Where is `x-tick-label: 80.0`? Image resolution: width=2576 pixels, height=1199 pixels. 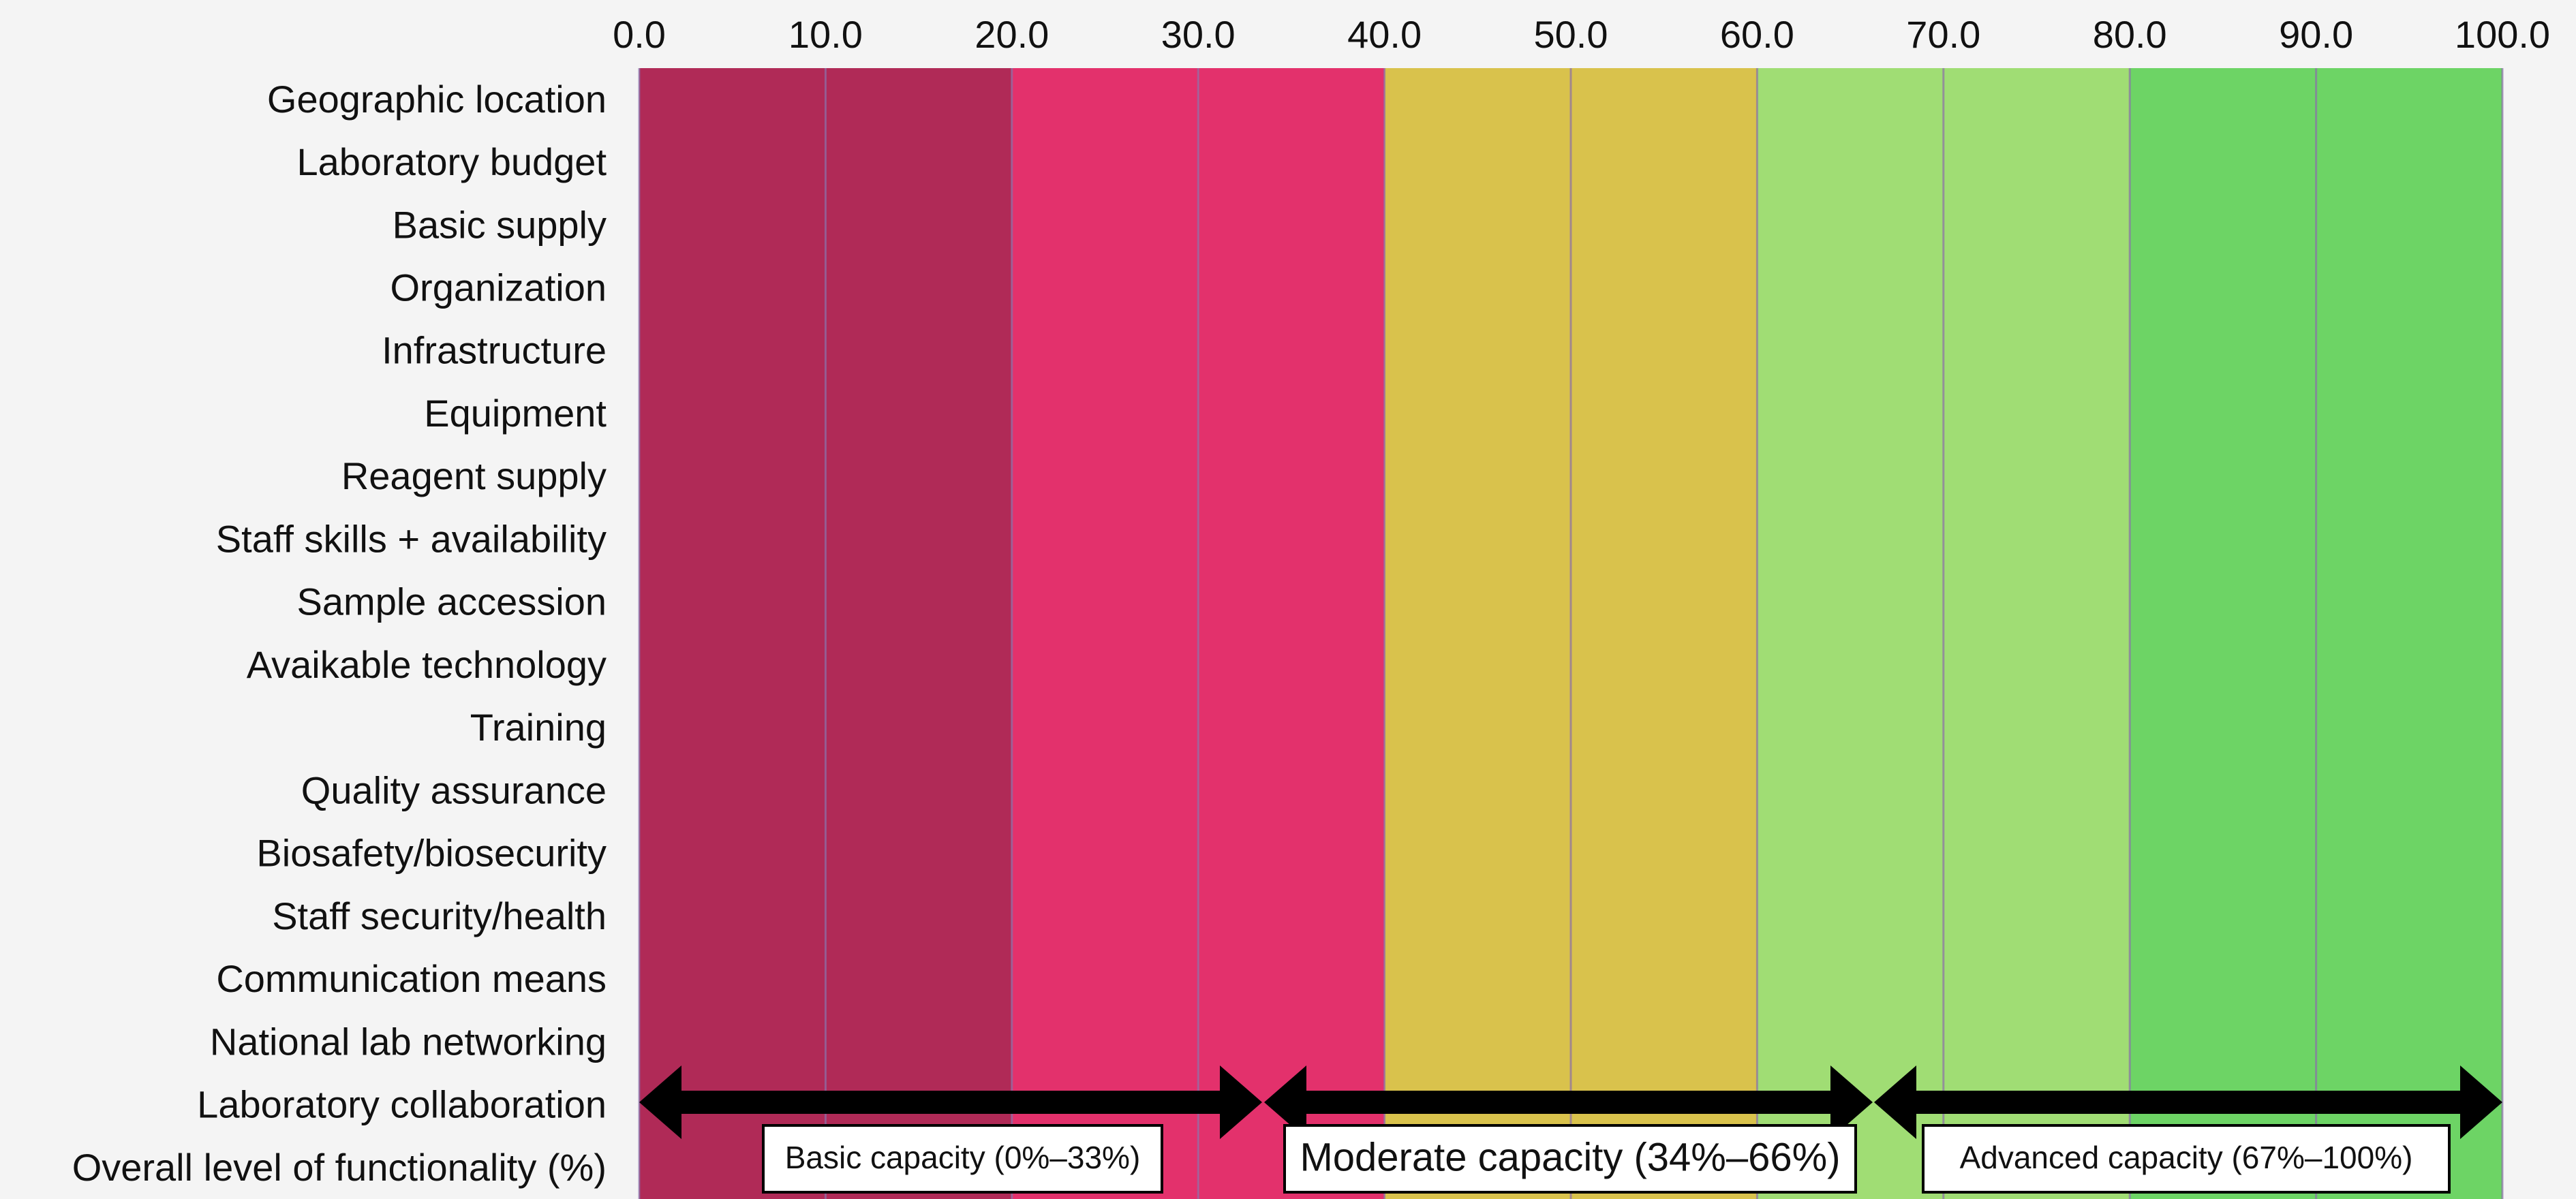
x-tick-label: 80.0 is located at coordinates (2130, 35).